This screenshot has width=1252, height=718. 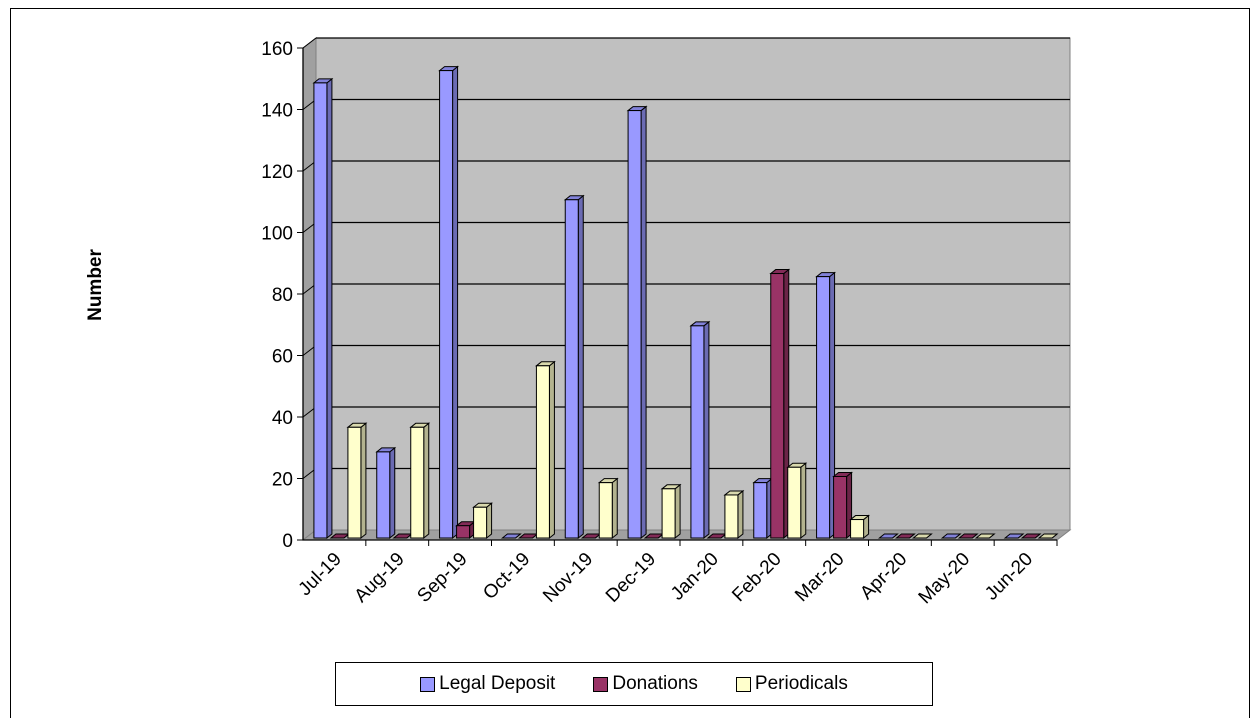 I want to click on x-tick-label: Mar-20, so click(x=819, y=577).